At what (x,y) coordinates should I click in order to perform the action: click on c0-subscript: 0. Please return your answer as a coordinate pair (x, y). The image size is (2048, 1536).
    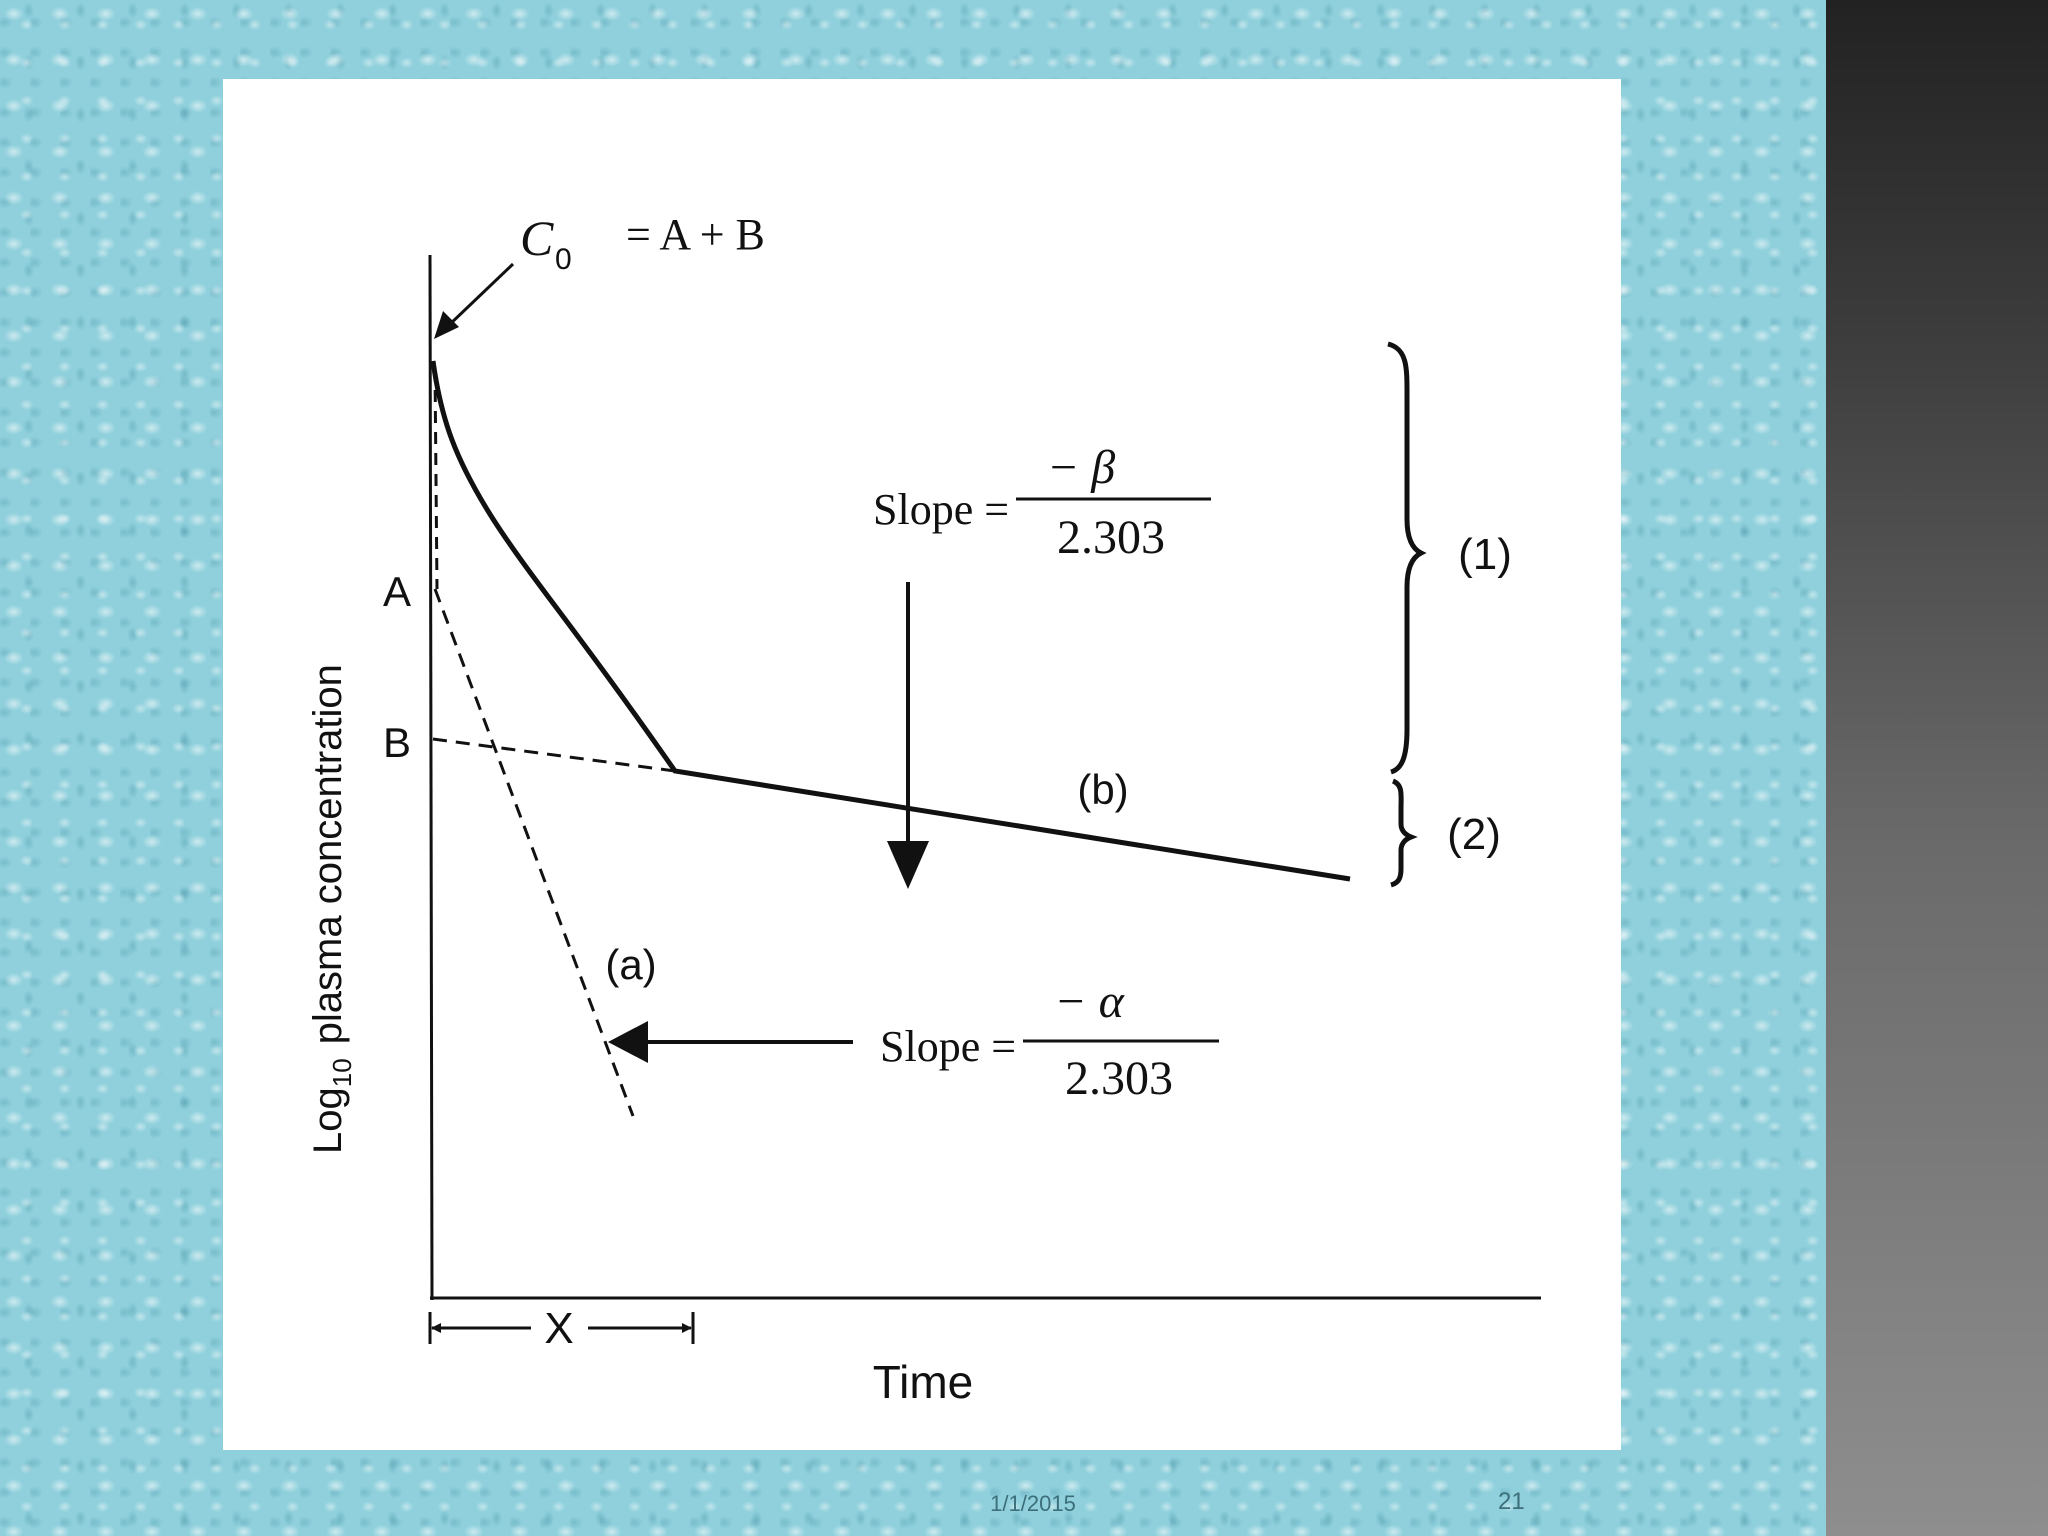
    Looking at the image, I should click on (563, 259).